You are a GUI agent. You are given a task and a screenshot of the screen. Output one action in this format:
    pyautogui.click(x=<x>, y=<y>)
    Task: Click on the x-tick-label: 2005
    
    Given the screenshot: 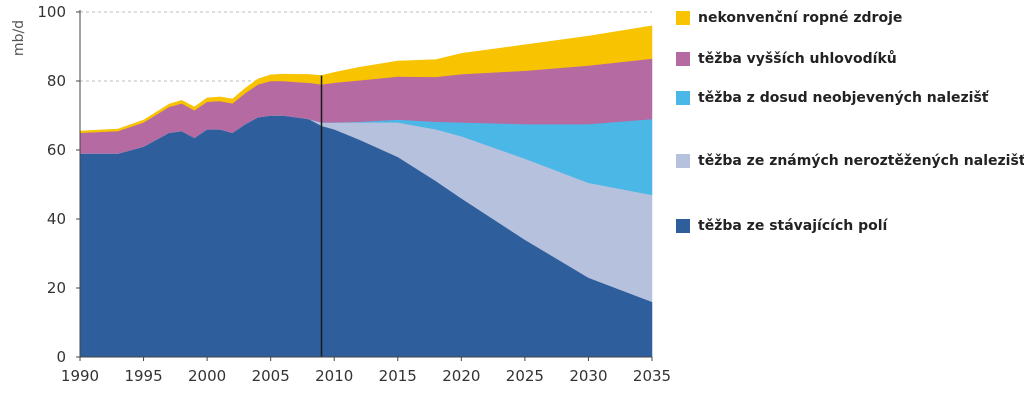 What is the action you would take?
    pyautogui.click(x=271, y=376)
    